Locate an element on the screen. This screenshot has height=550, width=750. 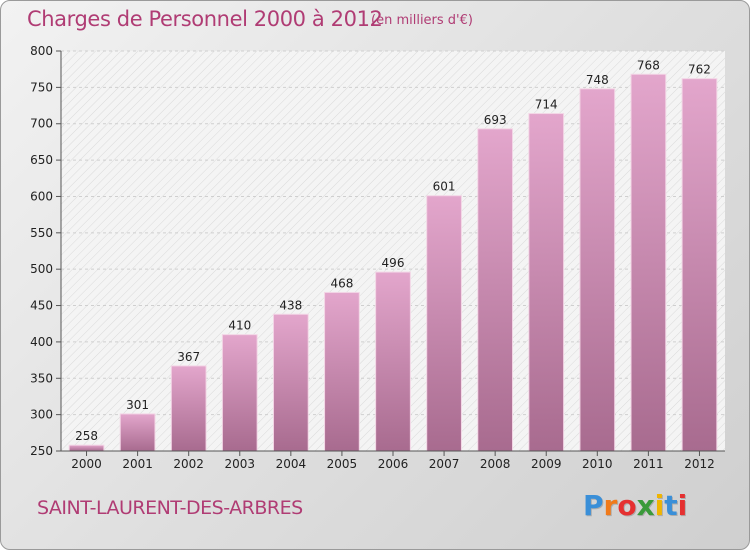
x-tick-label-2001: 2001 is located at coordinates (137, 464).